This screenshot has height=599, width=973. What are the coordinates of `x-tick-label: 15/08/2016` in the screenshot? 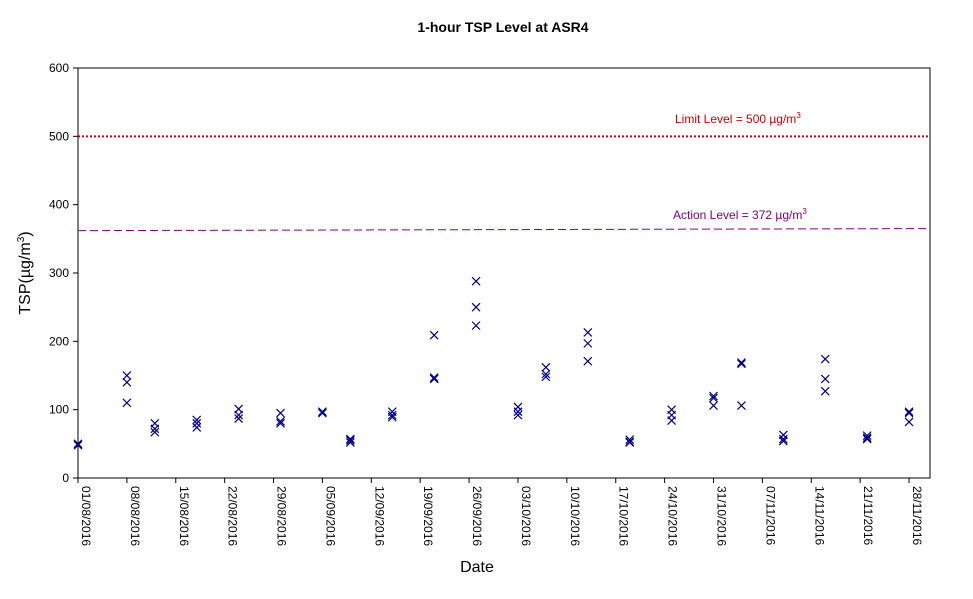 It's located at (184, 516).